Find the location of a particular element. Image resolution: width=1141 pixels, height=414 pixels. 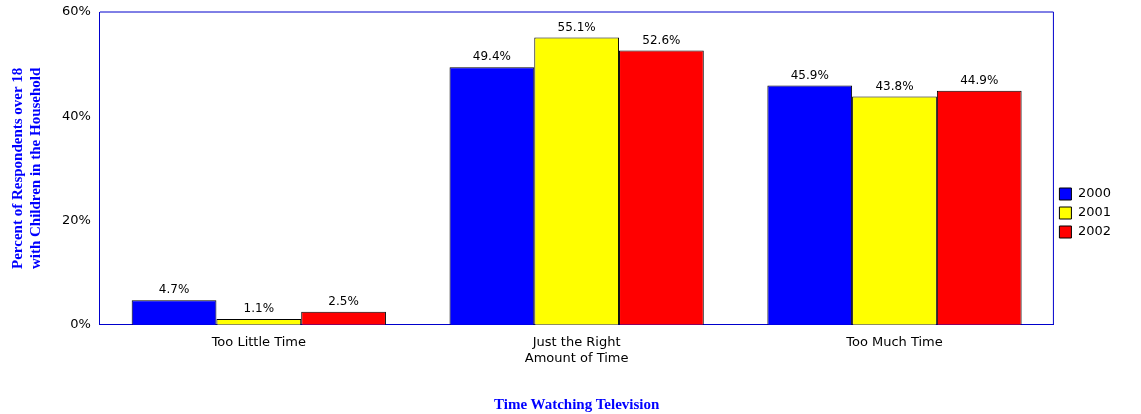

y-tick-label: 60% is located at coordinates (76, 11).